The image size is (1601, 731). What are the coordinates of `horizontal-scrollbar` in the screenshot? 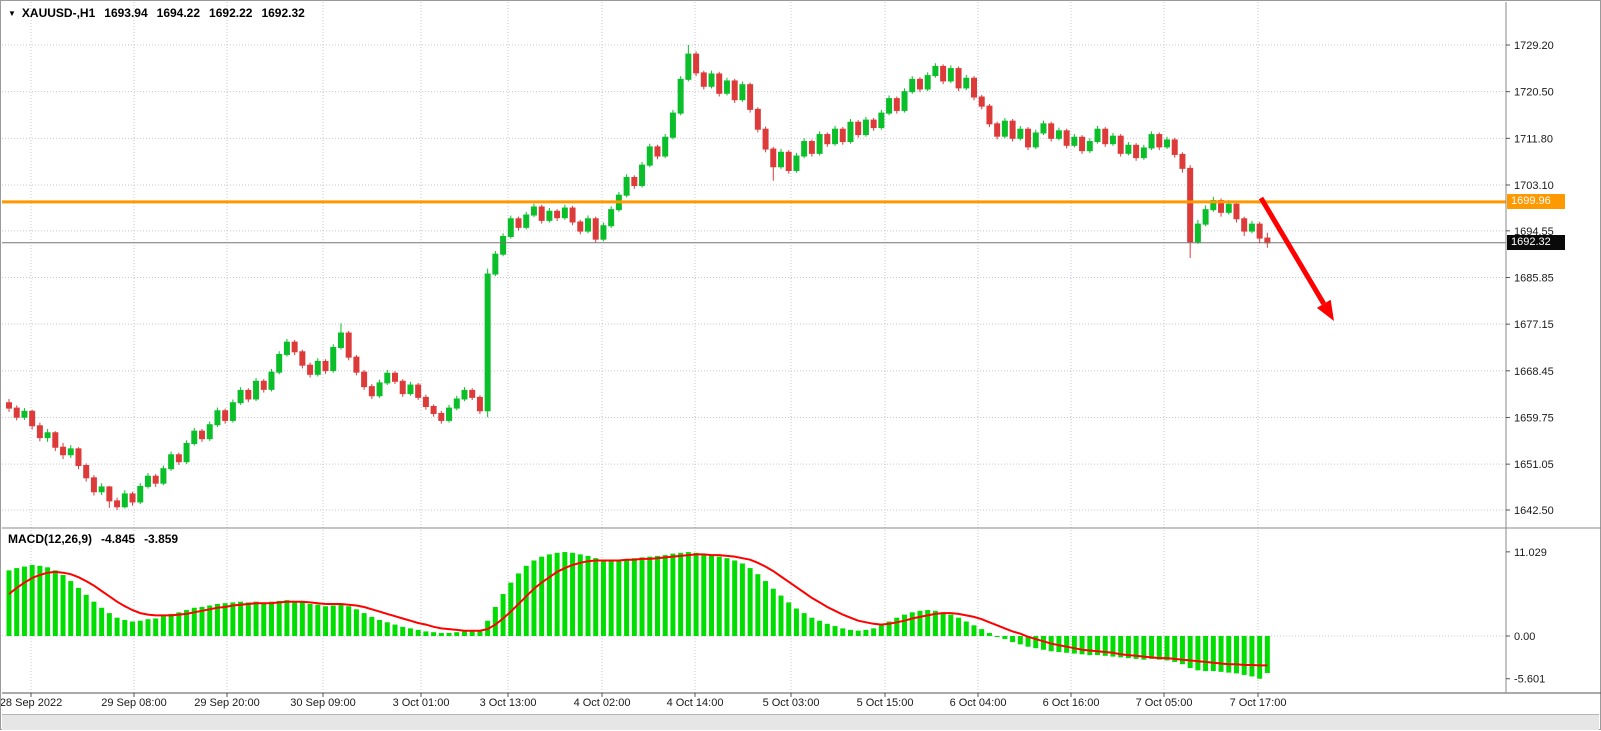 It's located at (800, 722).